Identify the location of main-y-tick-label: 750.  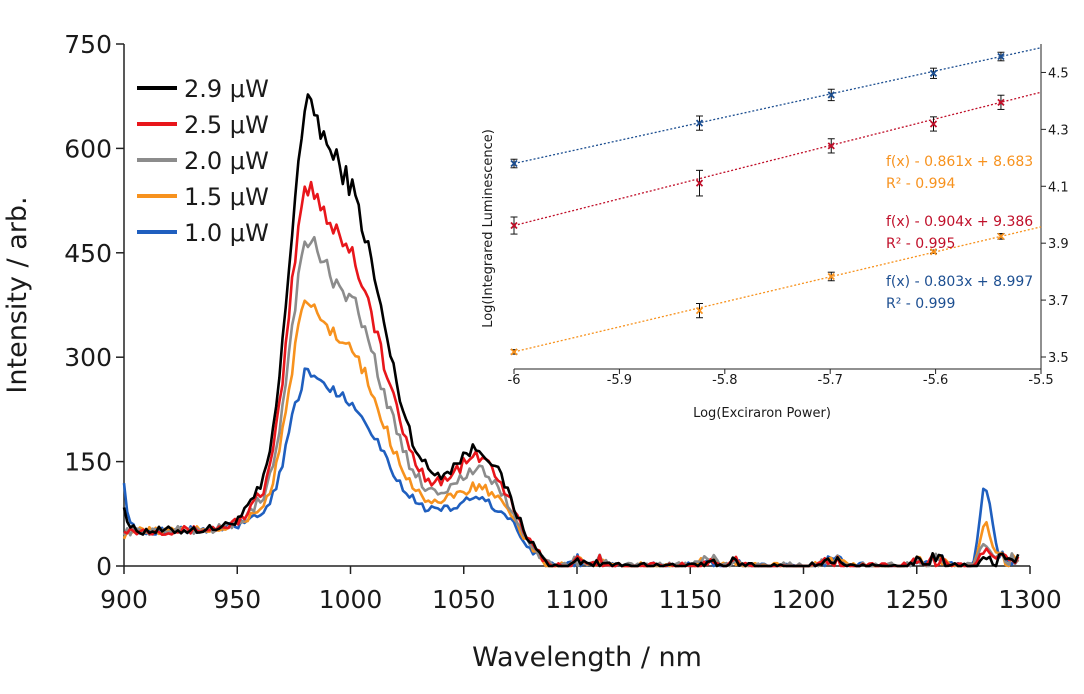
(88, 44).